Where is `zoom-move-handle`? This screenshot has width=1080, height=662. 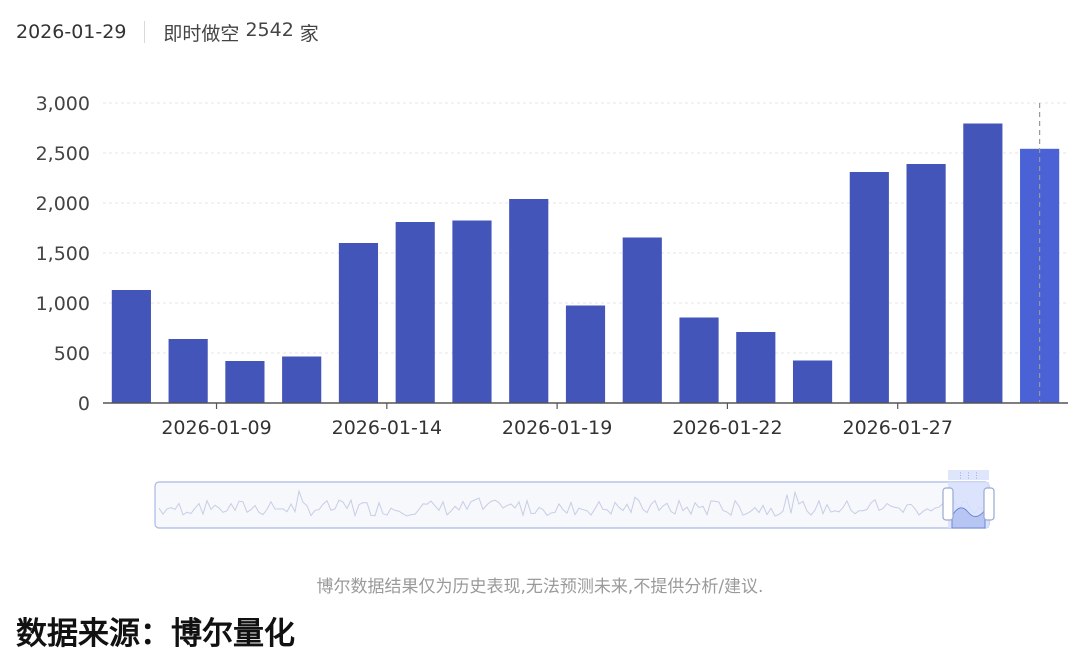 zoom-move-handle is located at coordinates (968, 475).